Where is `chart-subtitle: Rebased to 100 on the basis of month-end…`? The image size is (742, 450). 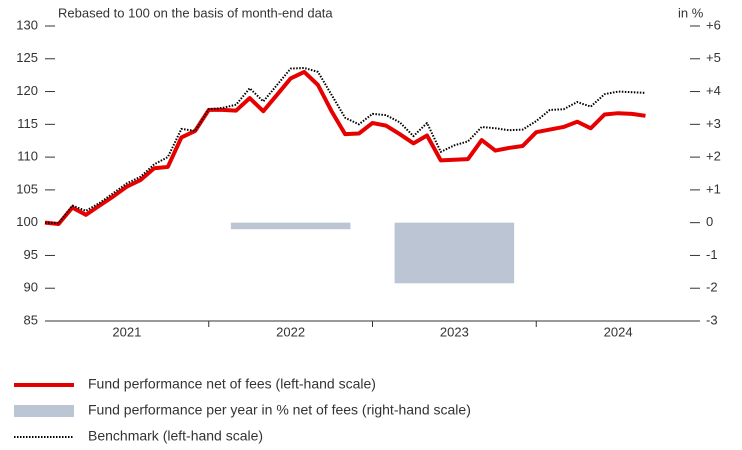 chart-subtitle: Rebased to 100 on the basis of month-end… is located at coordinates (195, 12).